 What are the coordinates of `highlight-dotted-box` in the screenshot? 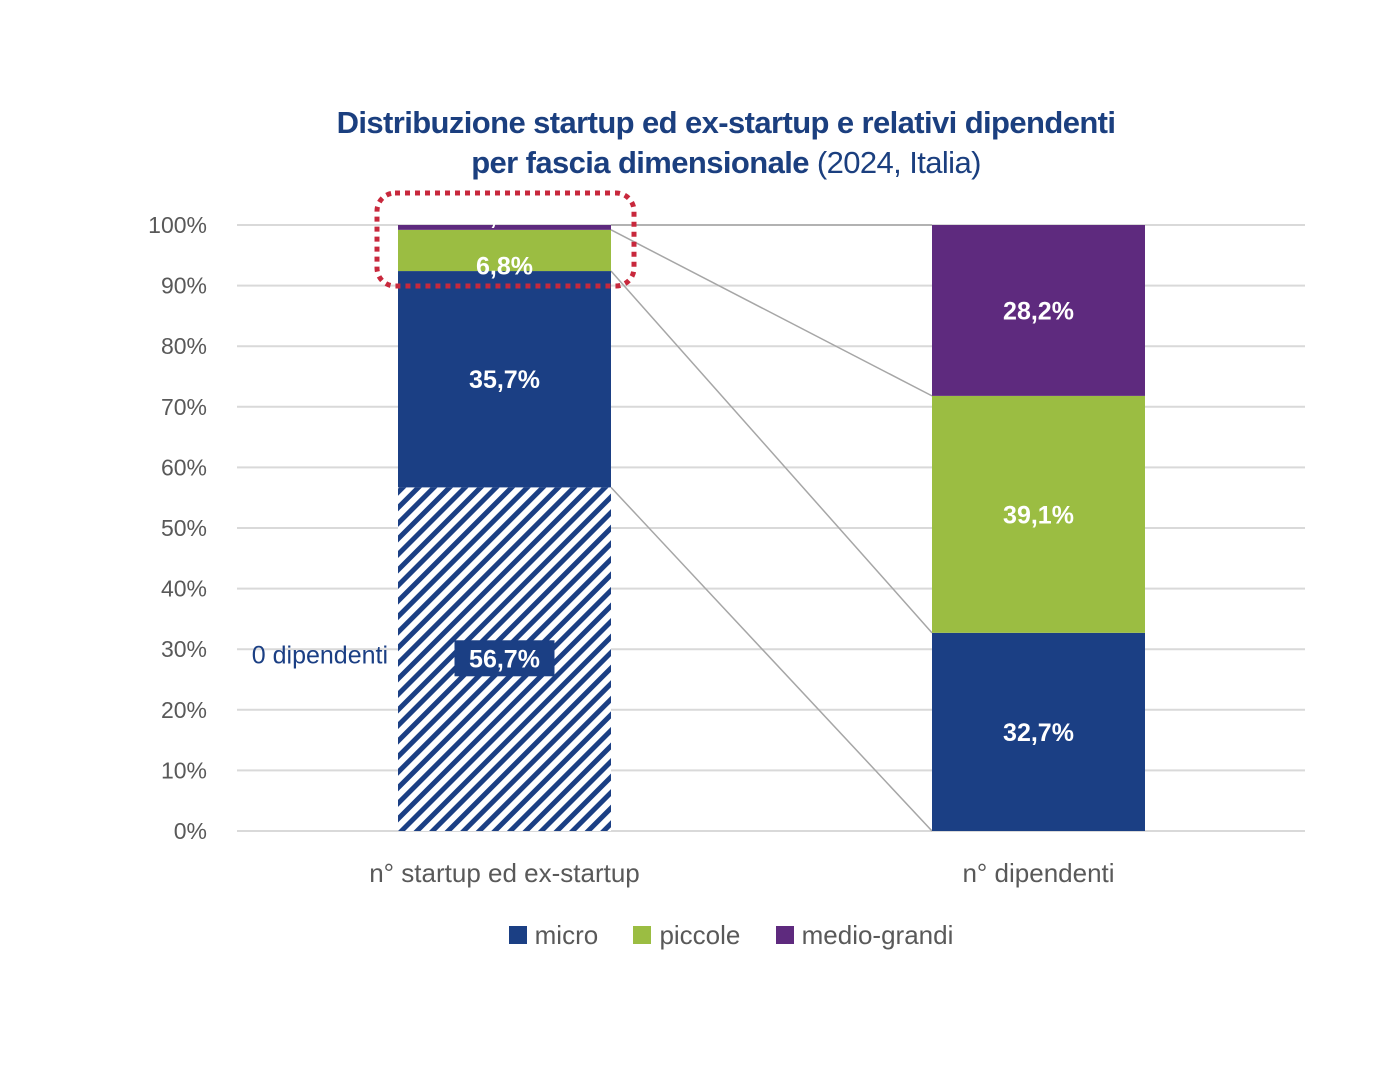 It's located at (505, 239).